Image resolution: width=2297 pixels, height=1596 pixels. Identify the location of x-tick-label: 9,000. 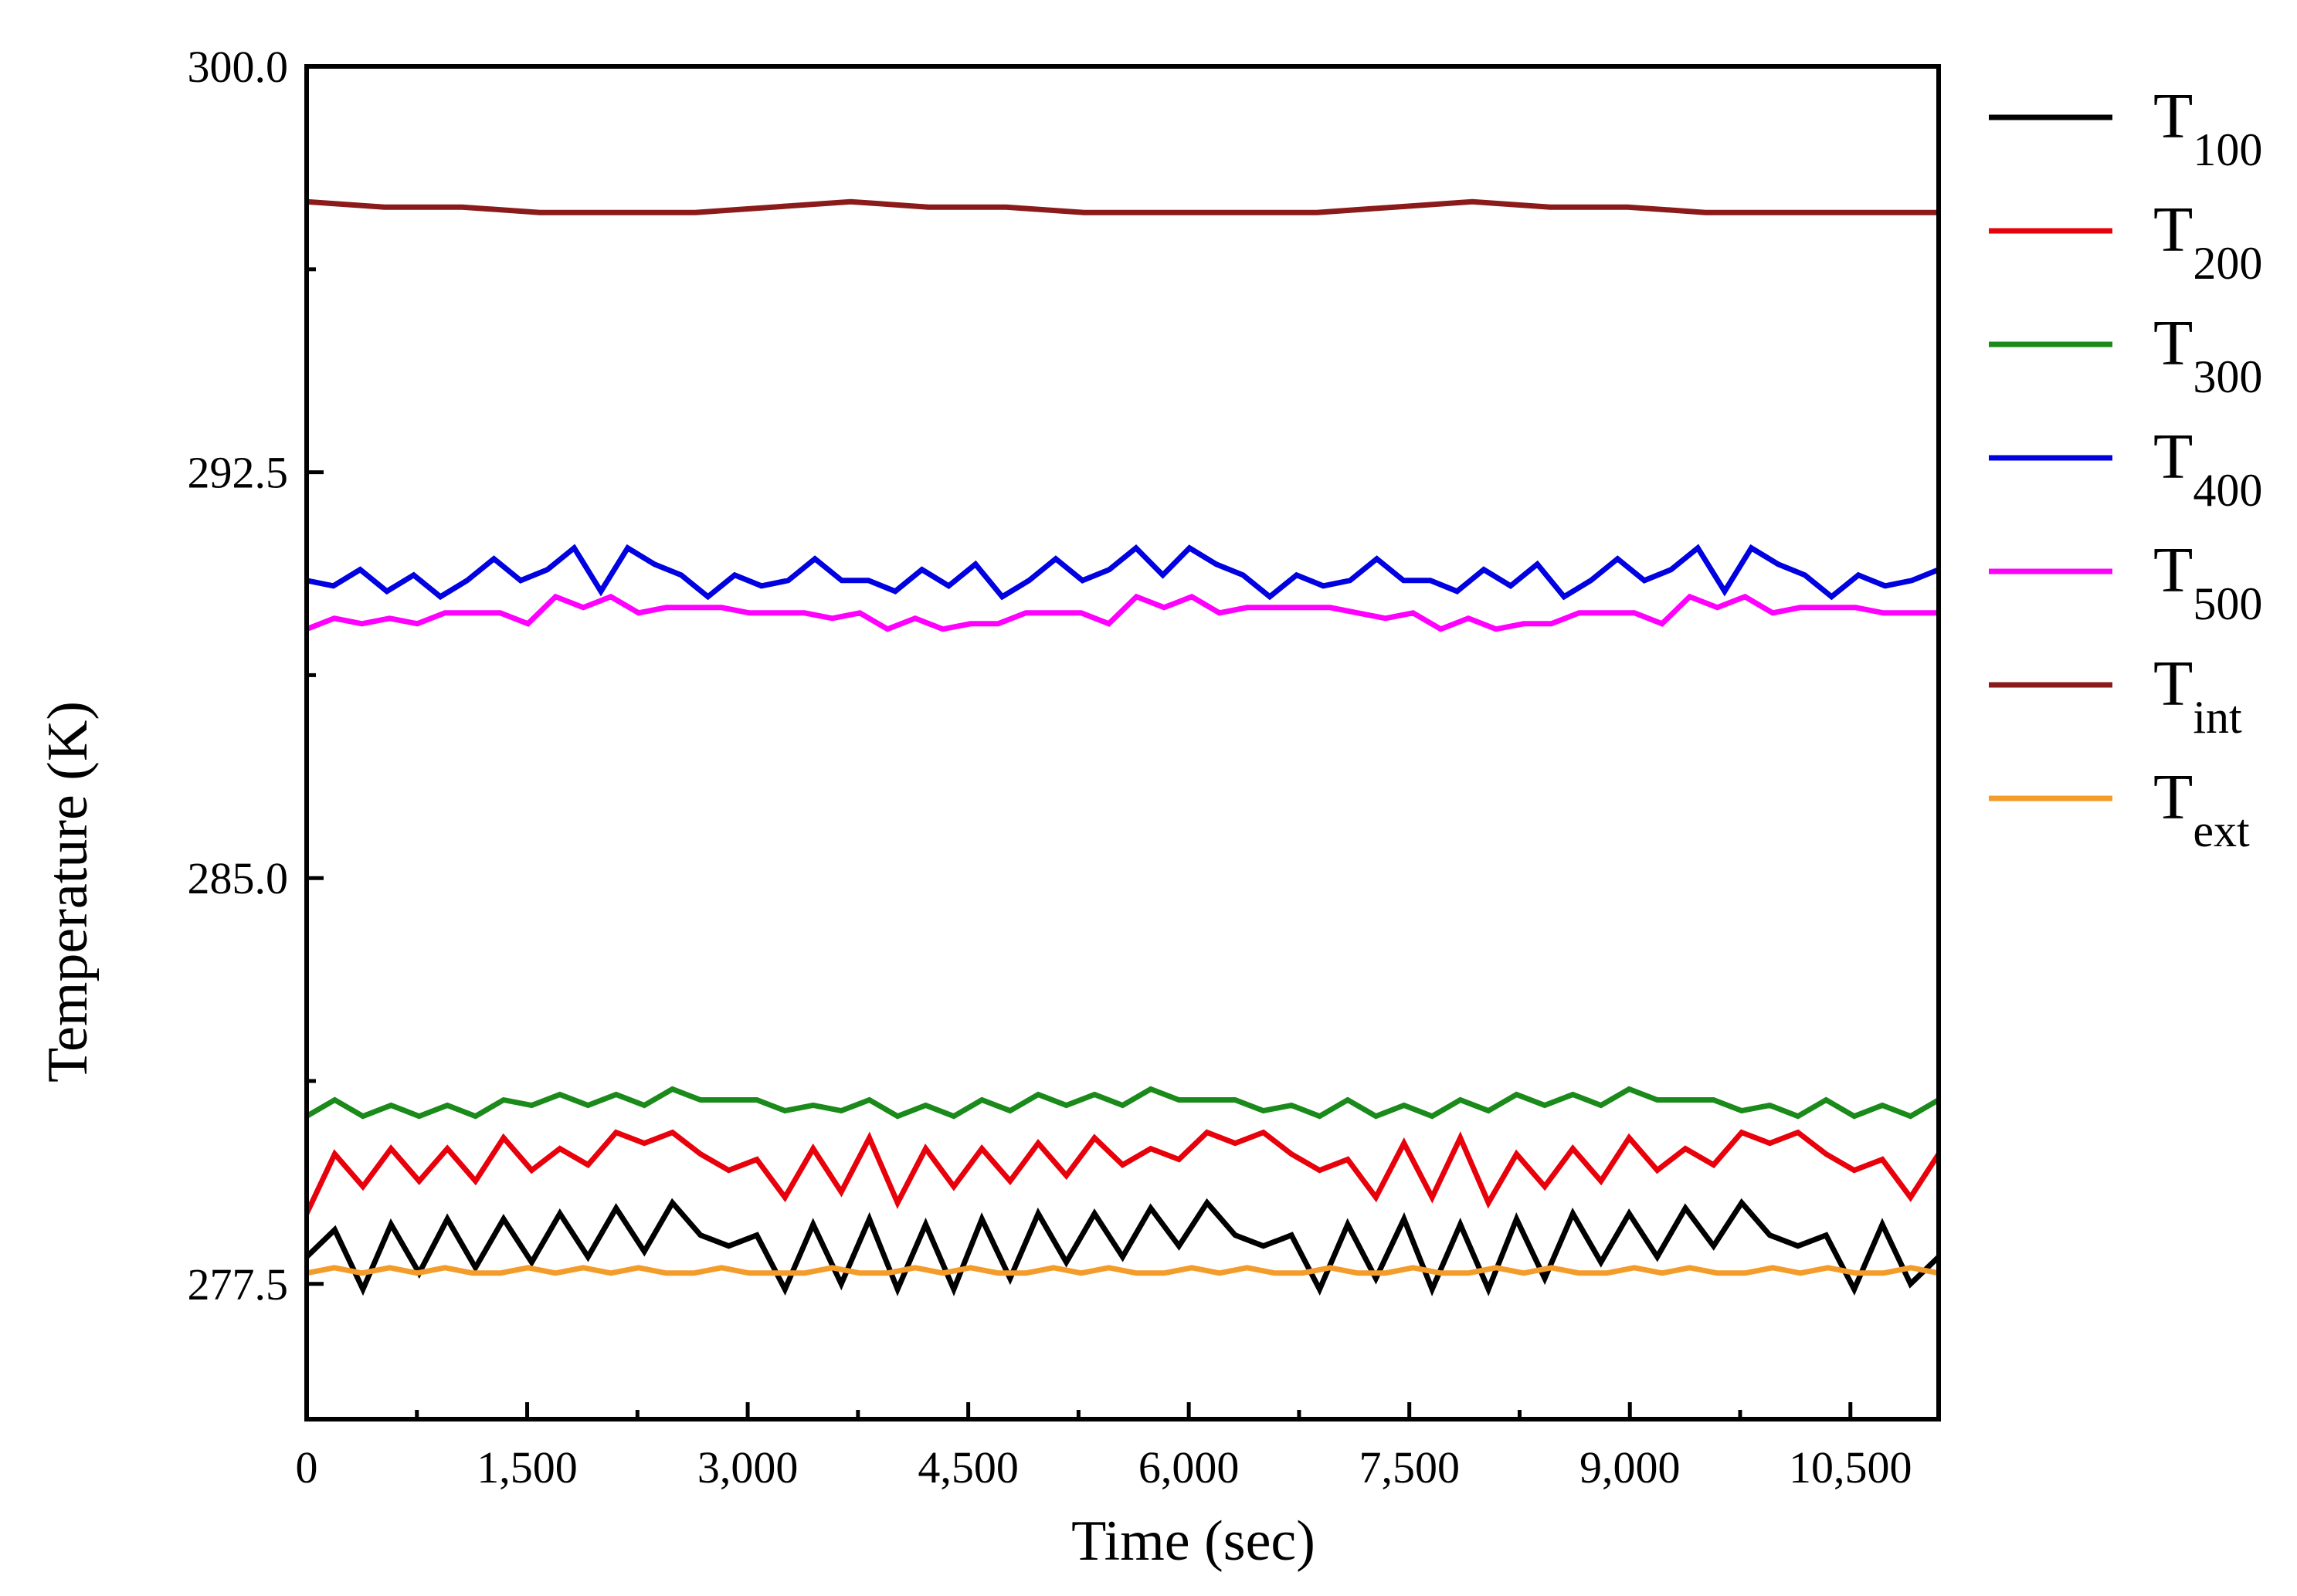
(1630, 1468).